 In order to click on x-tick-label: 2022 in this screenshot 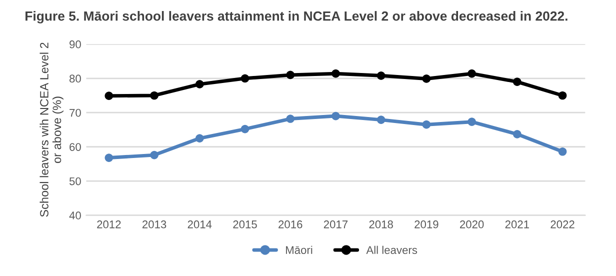, I will do `click(562, 224)`.